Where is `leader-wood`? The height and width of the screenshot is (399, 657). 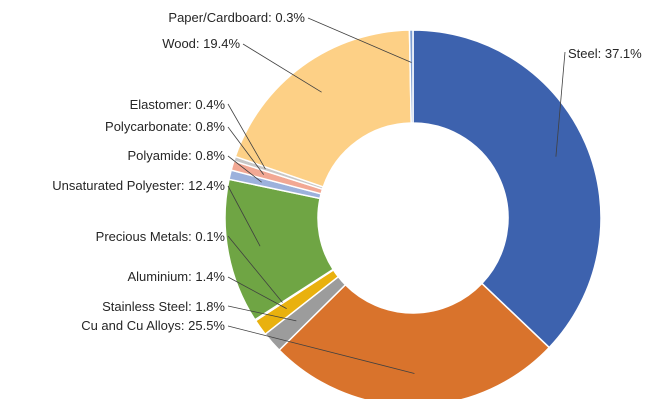 leader-wood is located at coordinates (282, 68).